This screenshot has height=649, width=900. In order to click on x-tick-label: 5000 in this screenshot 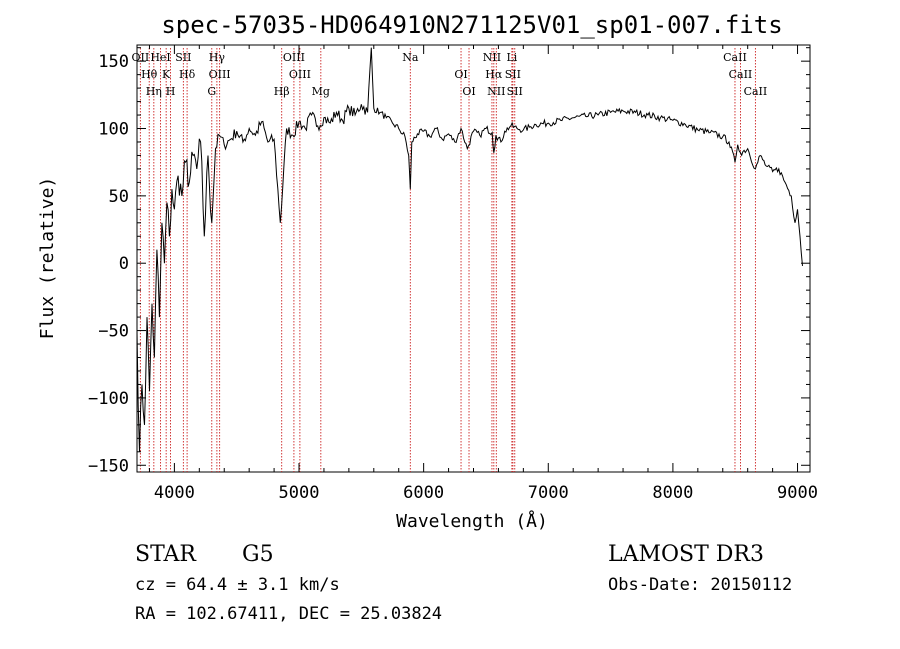, I will do `click(299, 493)`.